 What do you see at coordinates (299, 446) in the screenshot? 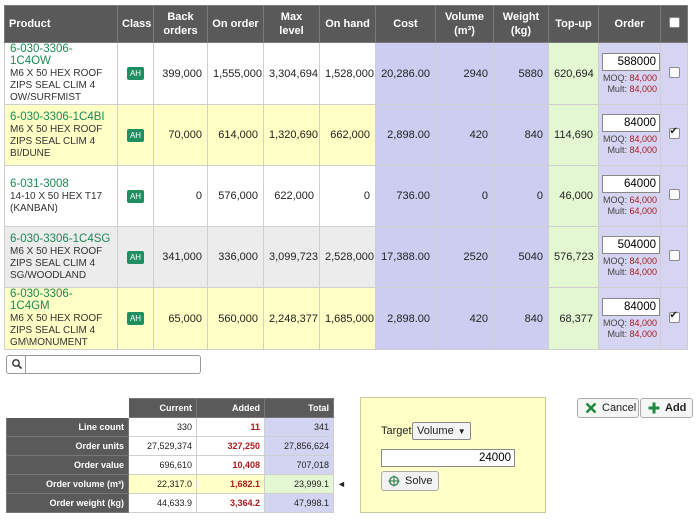
I see `summary-total: 27,856,624` at bounding box center [299, 446].